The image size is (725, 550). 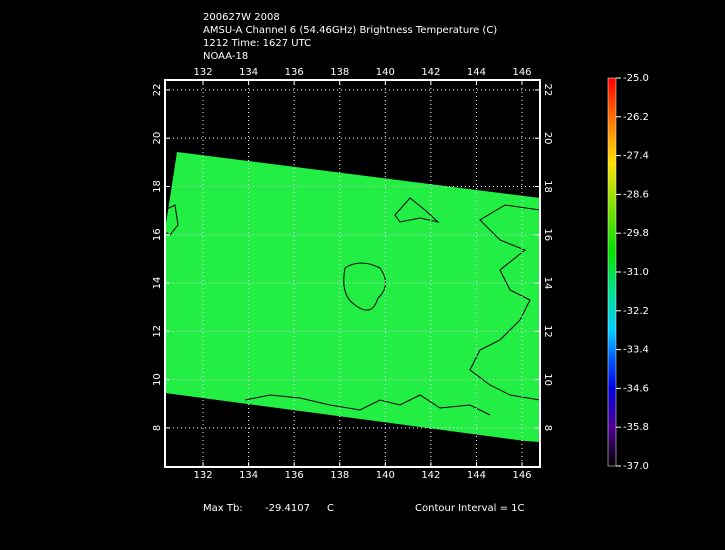 I want to click on header-line: NOAA-18, so click(x=225, y=56).